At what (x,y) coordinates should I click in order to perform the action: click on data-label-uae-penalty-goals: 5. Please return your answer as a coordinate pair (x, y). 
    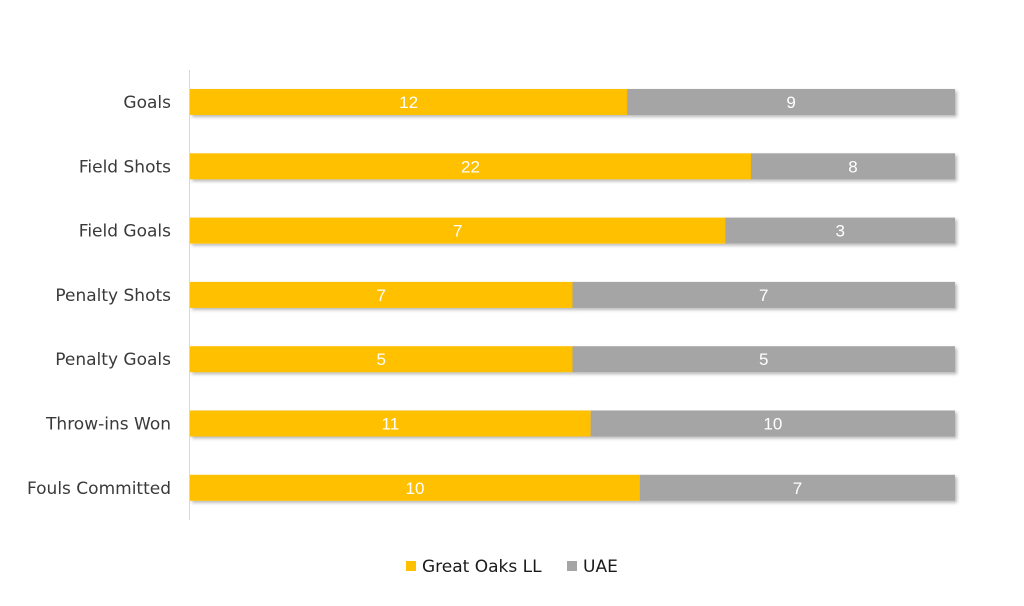
    Looking at the image, I should click on (763, 359).